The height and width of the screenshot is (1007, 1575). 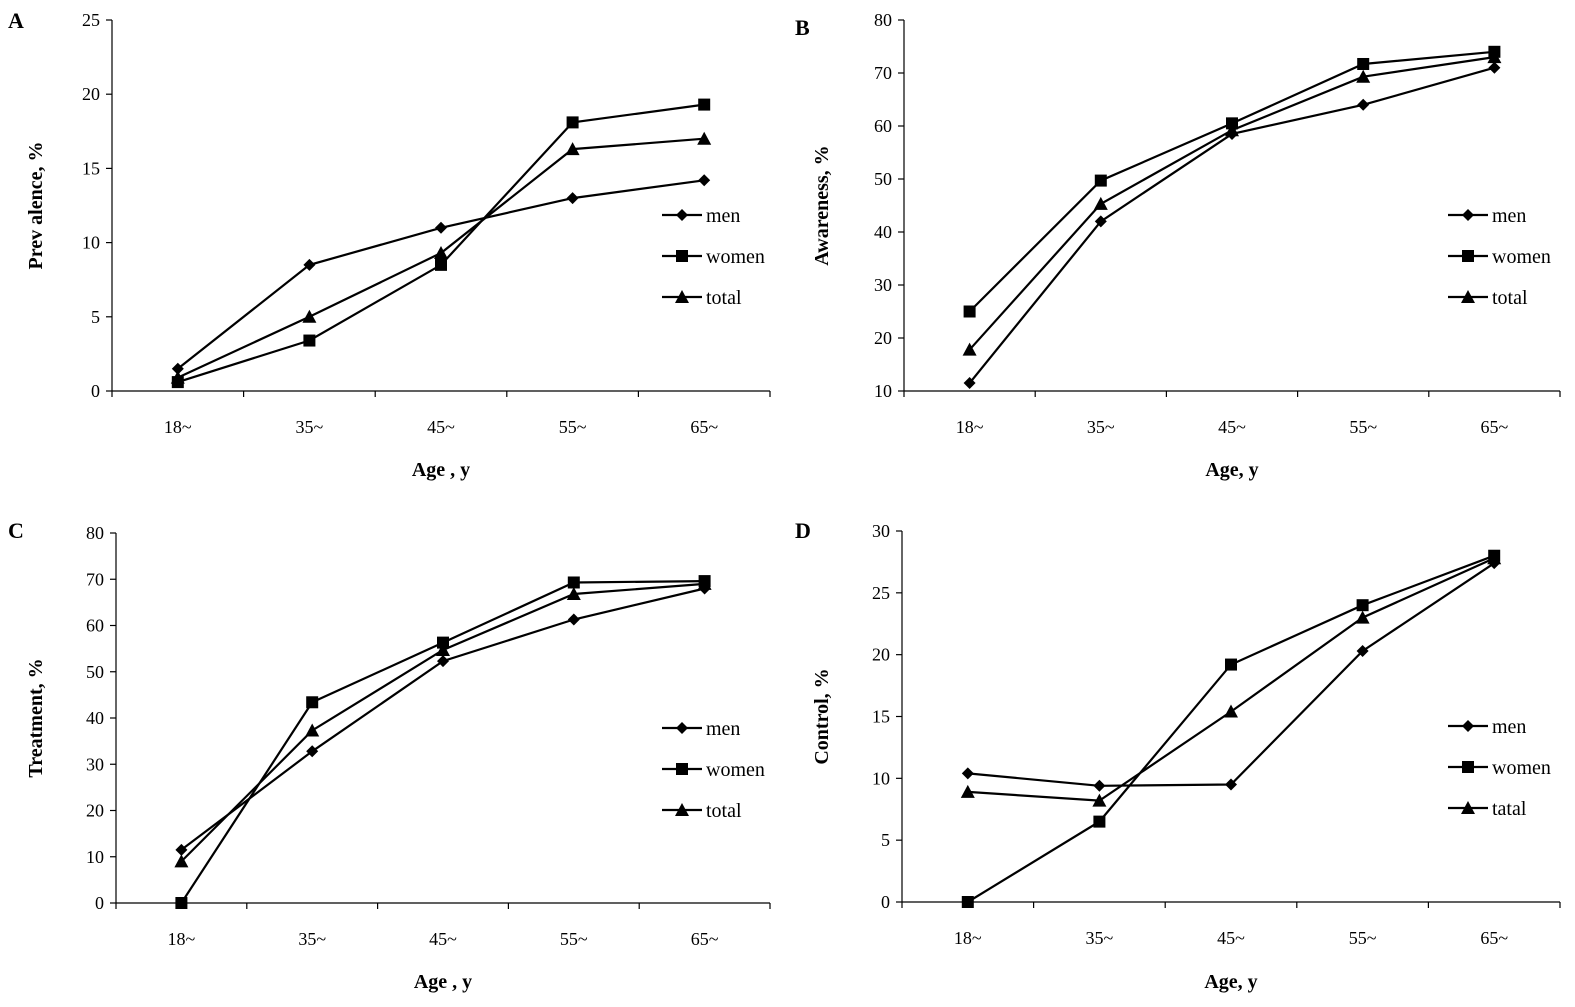 I want to click on panel-d-x-axis-title: Age, y, so click(x=1230, y=982).